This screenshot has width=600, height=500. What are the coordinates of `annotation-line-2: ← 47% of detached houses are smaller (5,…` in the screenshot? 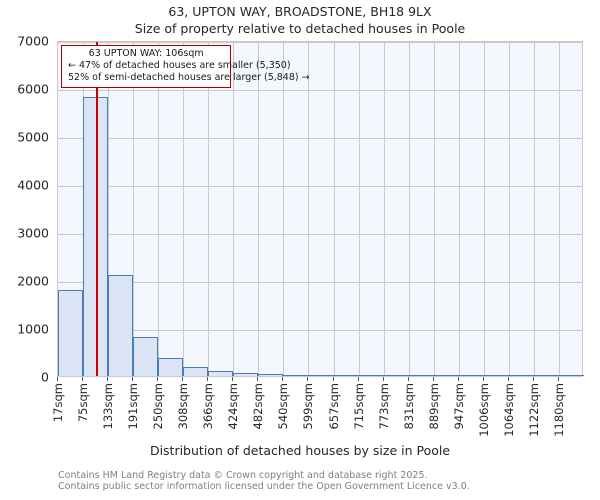 It's located at (179, 65).